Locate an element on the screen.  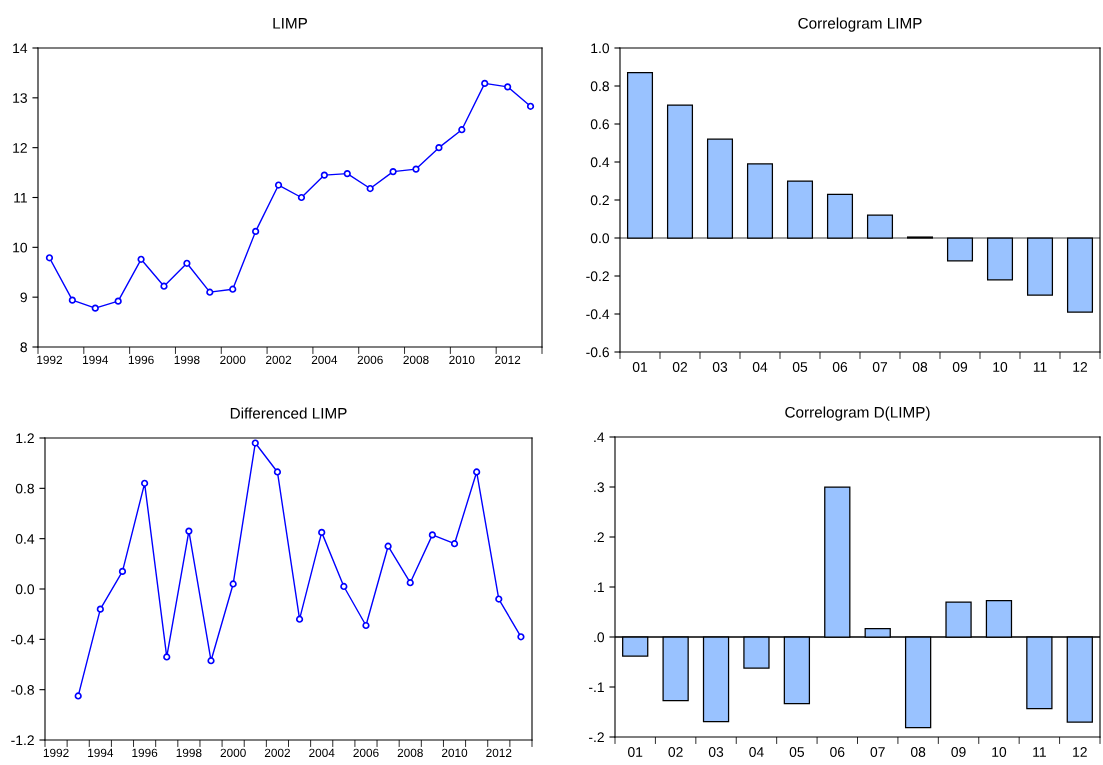
y-tick-label: 14 is located at coordinates (20, 48).